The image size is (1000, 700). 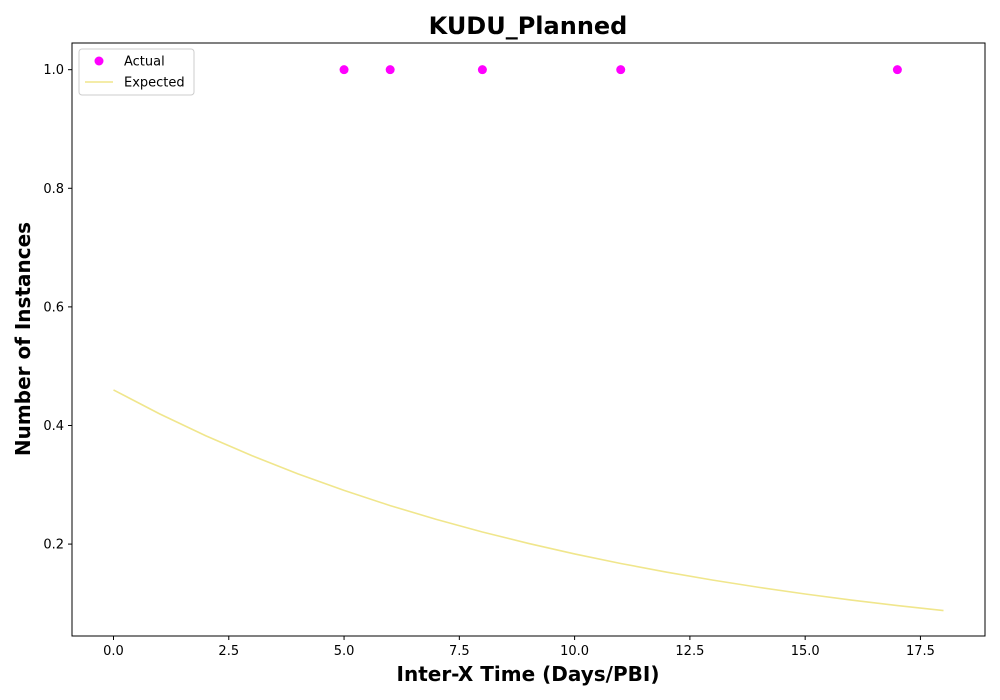 What do you see at coordinates (528, 26) in the screenshot?
I see `chart-title: KUDU_Planned` at bounding box center [528, 26].